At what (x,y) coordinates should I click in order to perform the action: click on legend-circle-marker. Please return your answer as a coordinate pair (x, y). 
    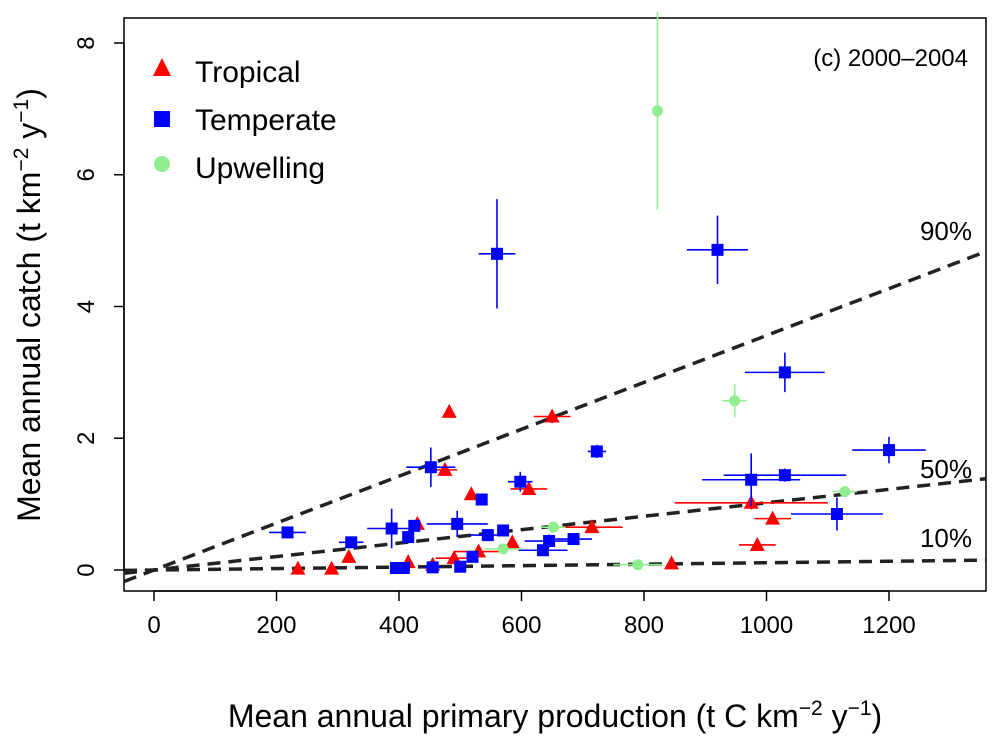
    Looking at the image, I should click on (162, 164).